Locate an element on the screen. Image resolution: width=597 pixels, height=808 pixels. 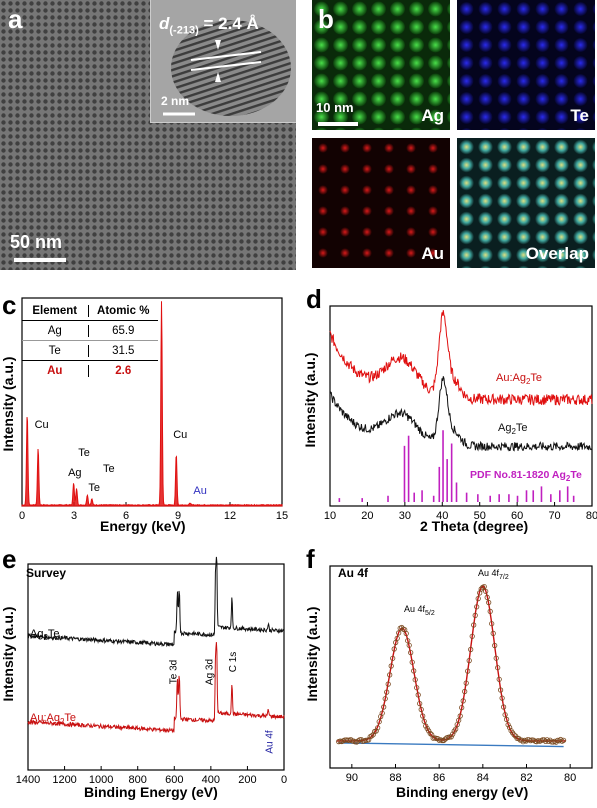
table-cell: 31.5 is located at coordinates (122, 350).